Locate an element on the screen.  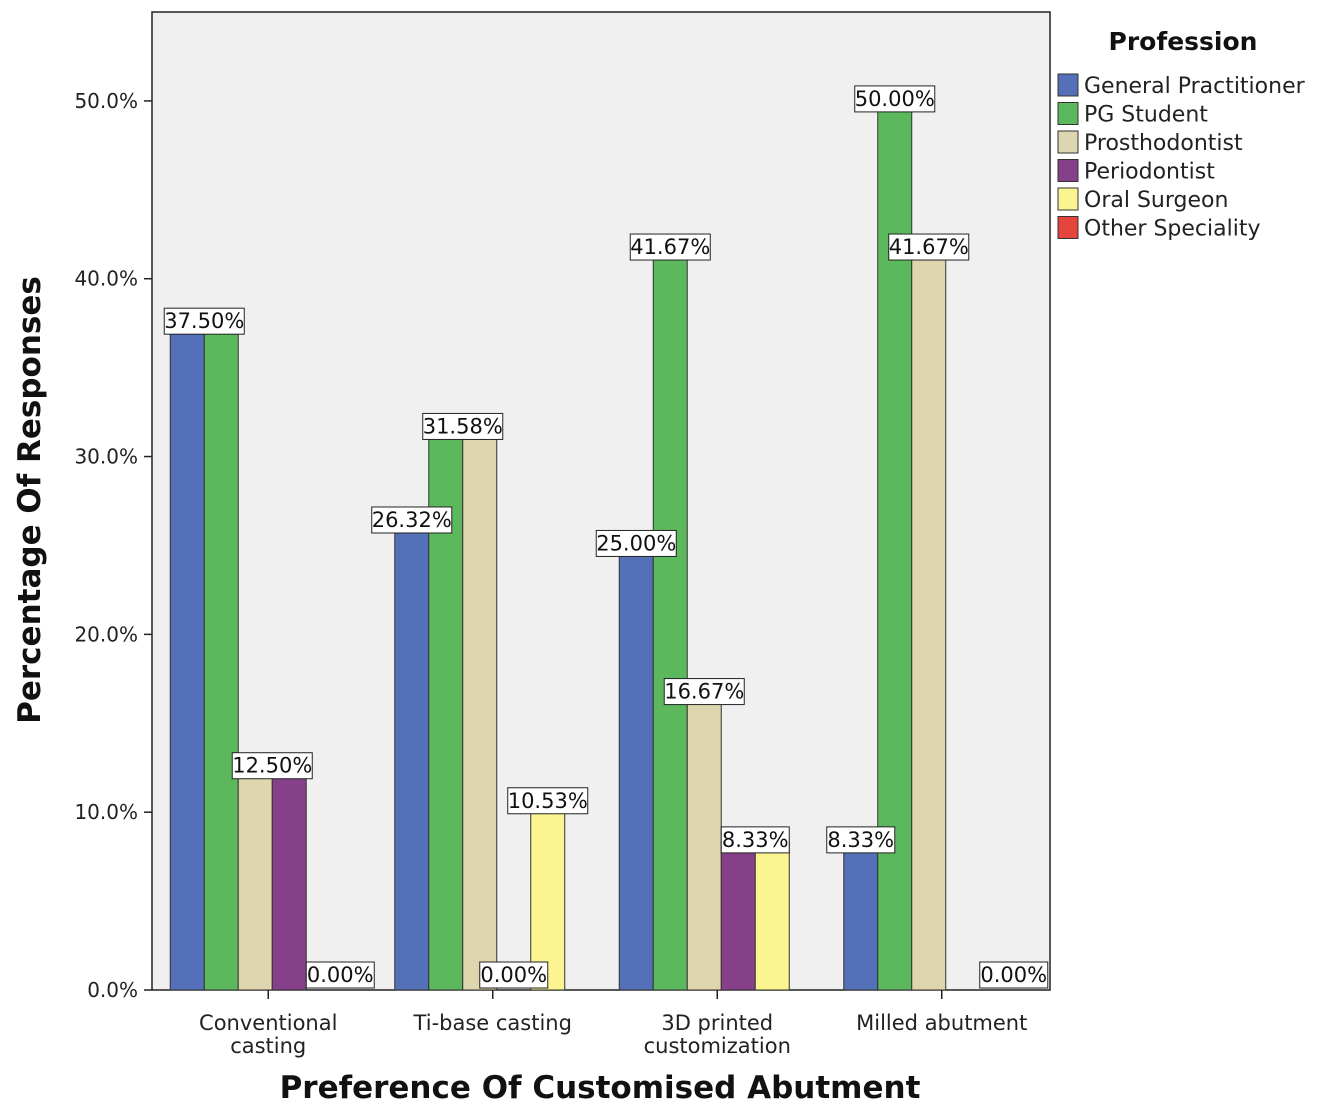
data-label-text: 10.53% is located at coordinates (548, 801).